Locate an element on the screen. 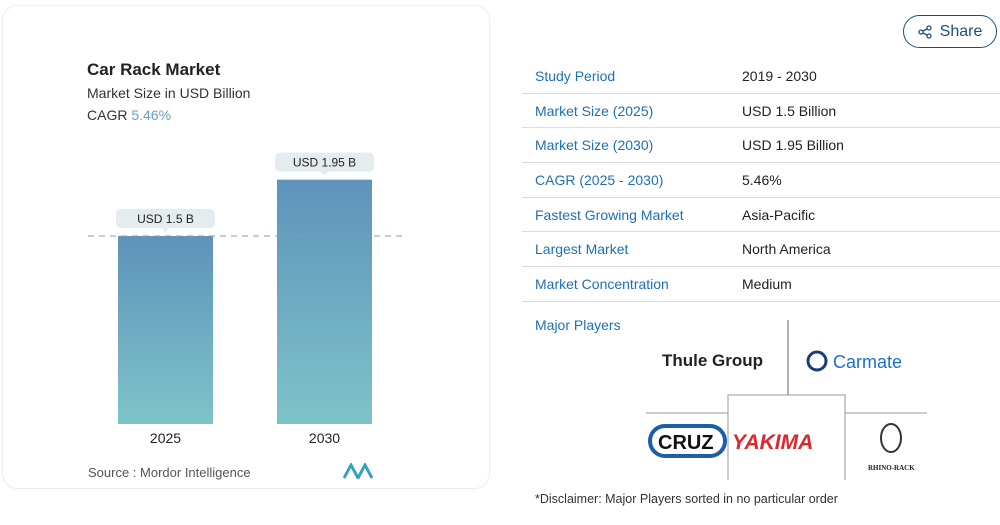  logo-rhino-rack: RHINO-RACK is located at coordinates (891, 447).